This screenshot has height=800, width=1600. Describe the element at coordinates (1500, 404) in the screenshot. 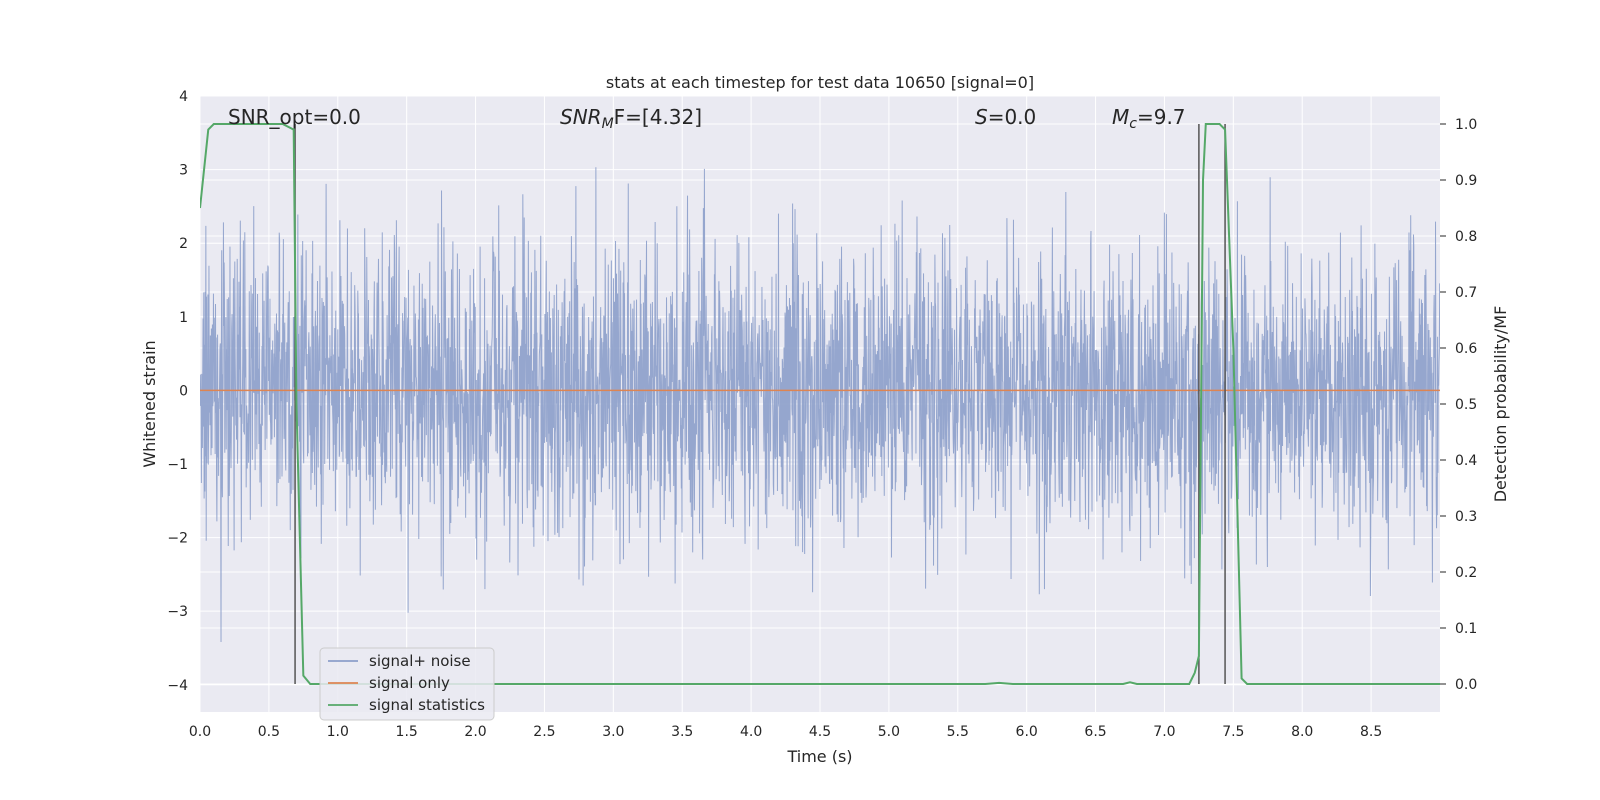

I see `y-axis-label-right: Detection probability/MF` at that location.